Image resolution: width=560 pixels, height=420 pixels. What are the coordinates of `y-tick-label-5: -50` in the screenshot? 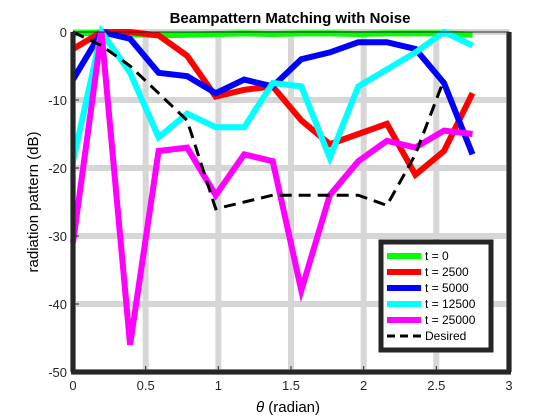 It's located at (57, 372).